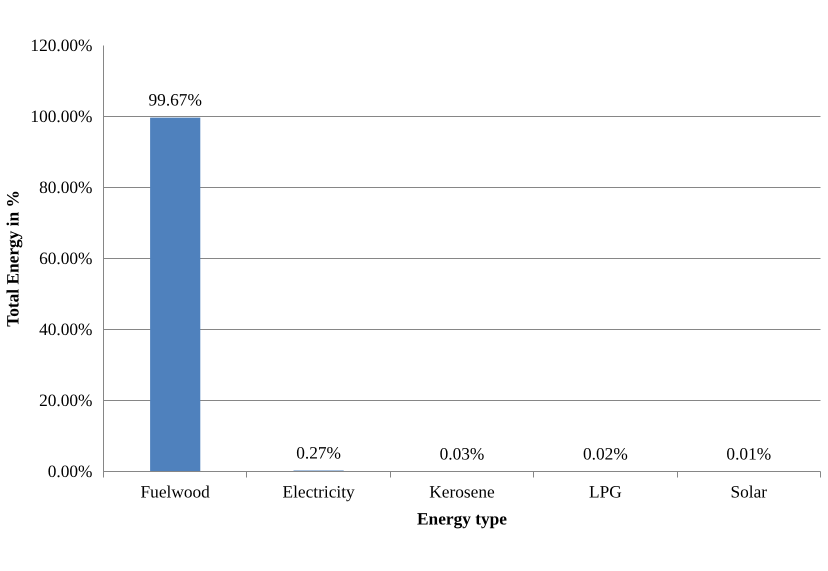 Image resolution: width=828 pixels, height=571 pixels. Describe the element at coordinates (175, 492) in the screenshot. I see `x-tick-label: Fuelwood` at that location.